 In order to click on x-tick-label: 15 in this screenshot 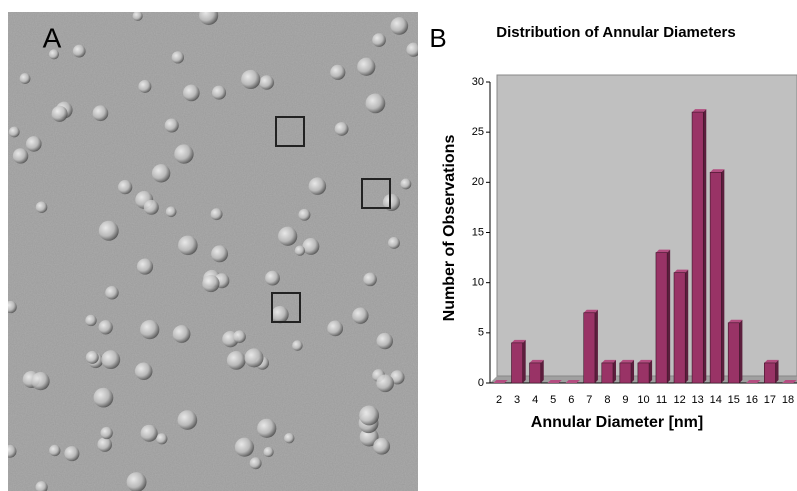, I will do `click(734, 400)`.